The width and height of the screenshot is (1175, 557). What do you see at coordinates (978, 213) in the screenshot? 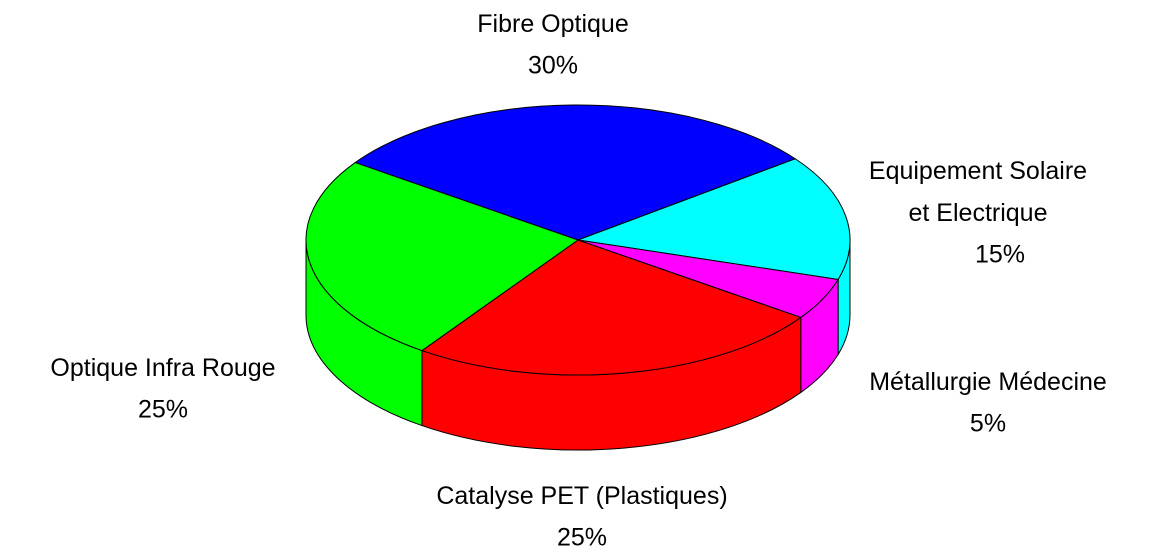
I see `slice-label-line: et Electrique` at bounding box center [978, 213].